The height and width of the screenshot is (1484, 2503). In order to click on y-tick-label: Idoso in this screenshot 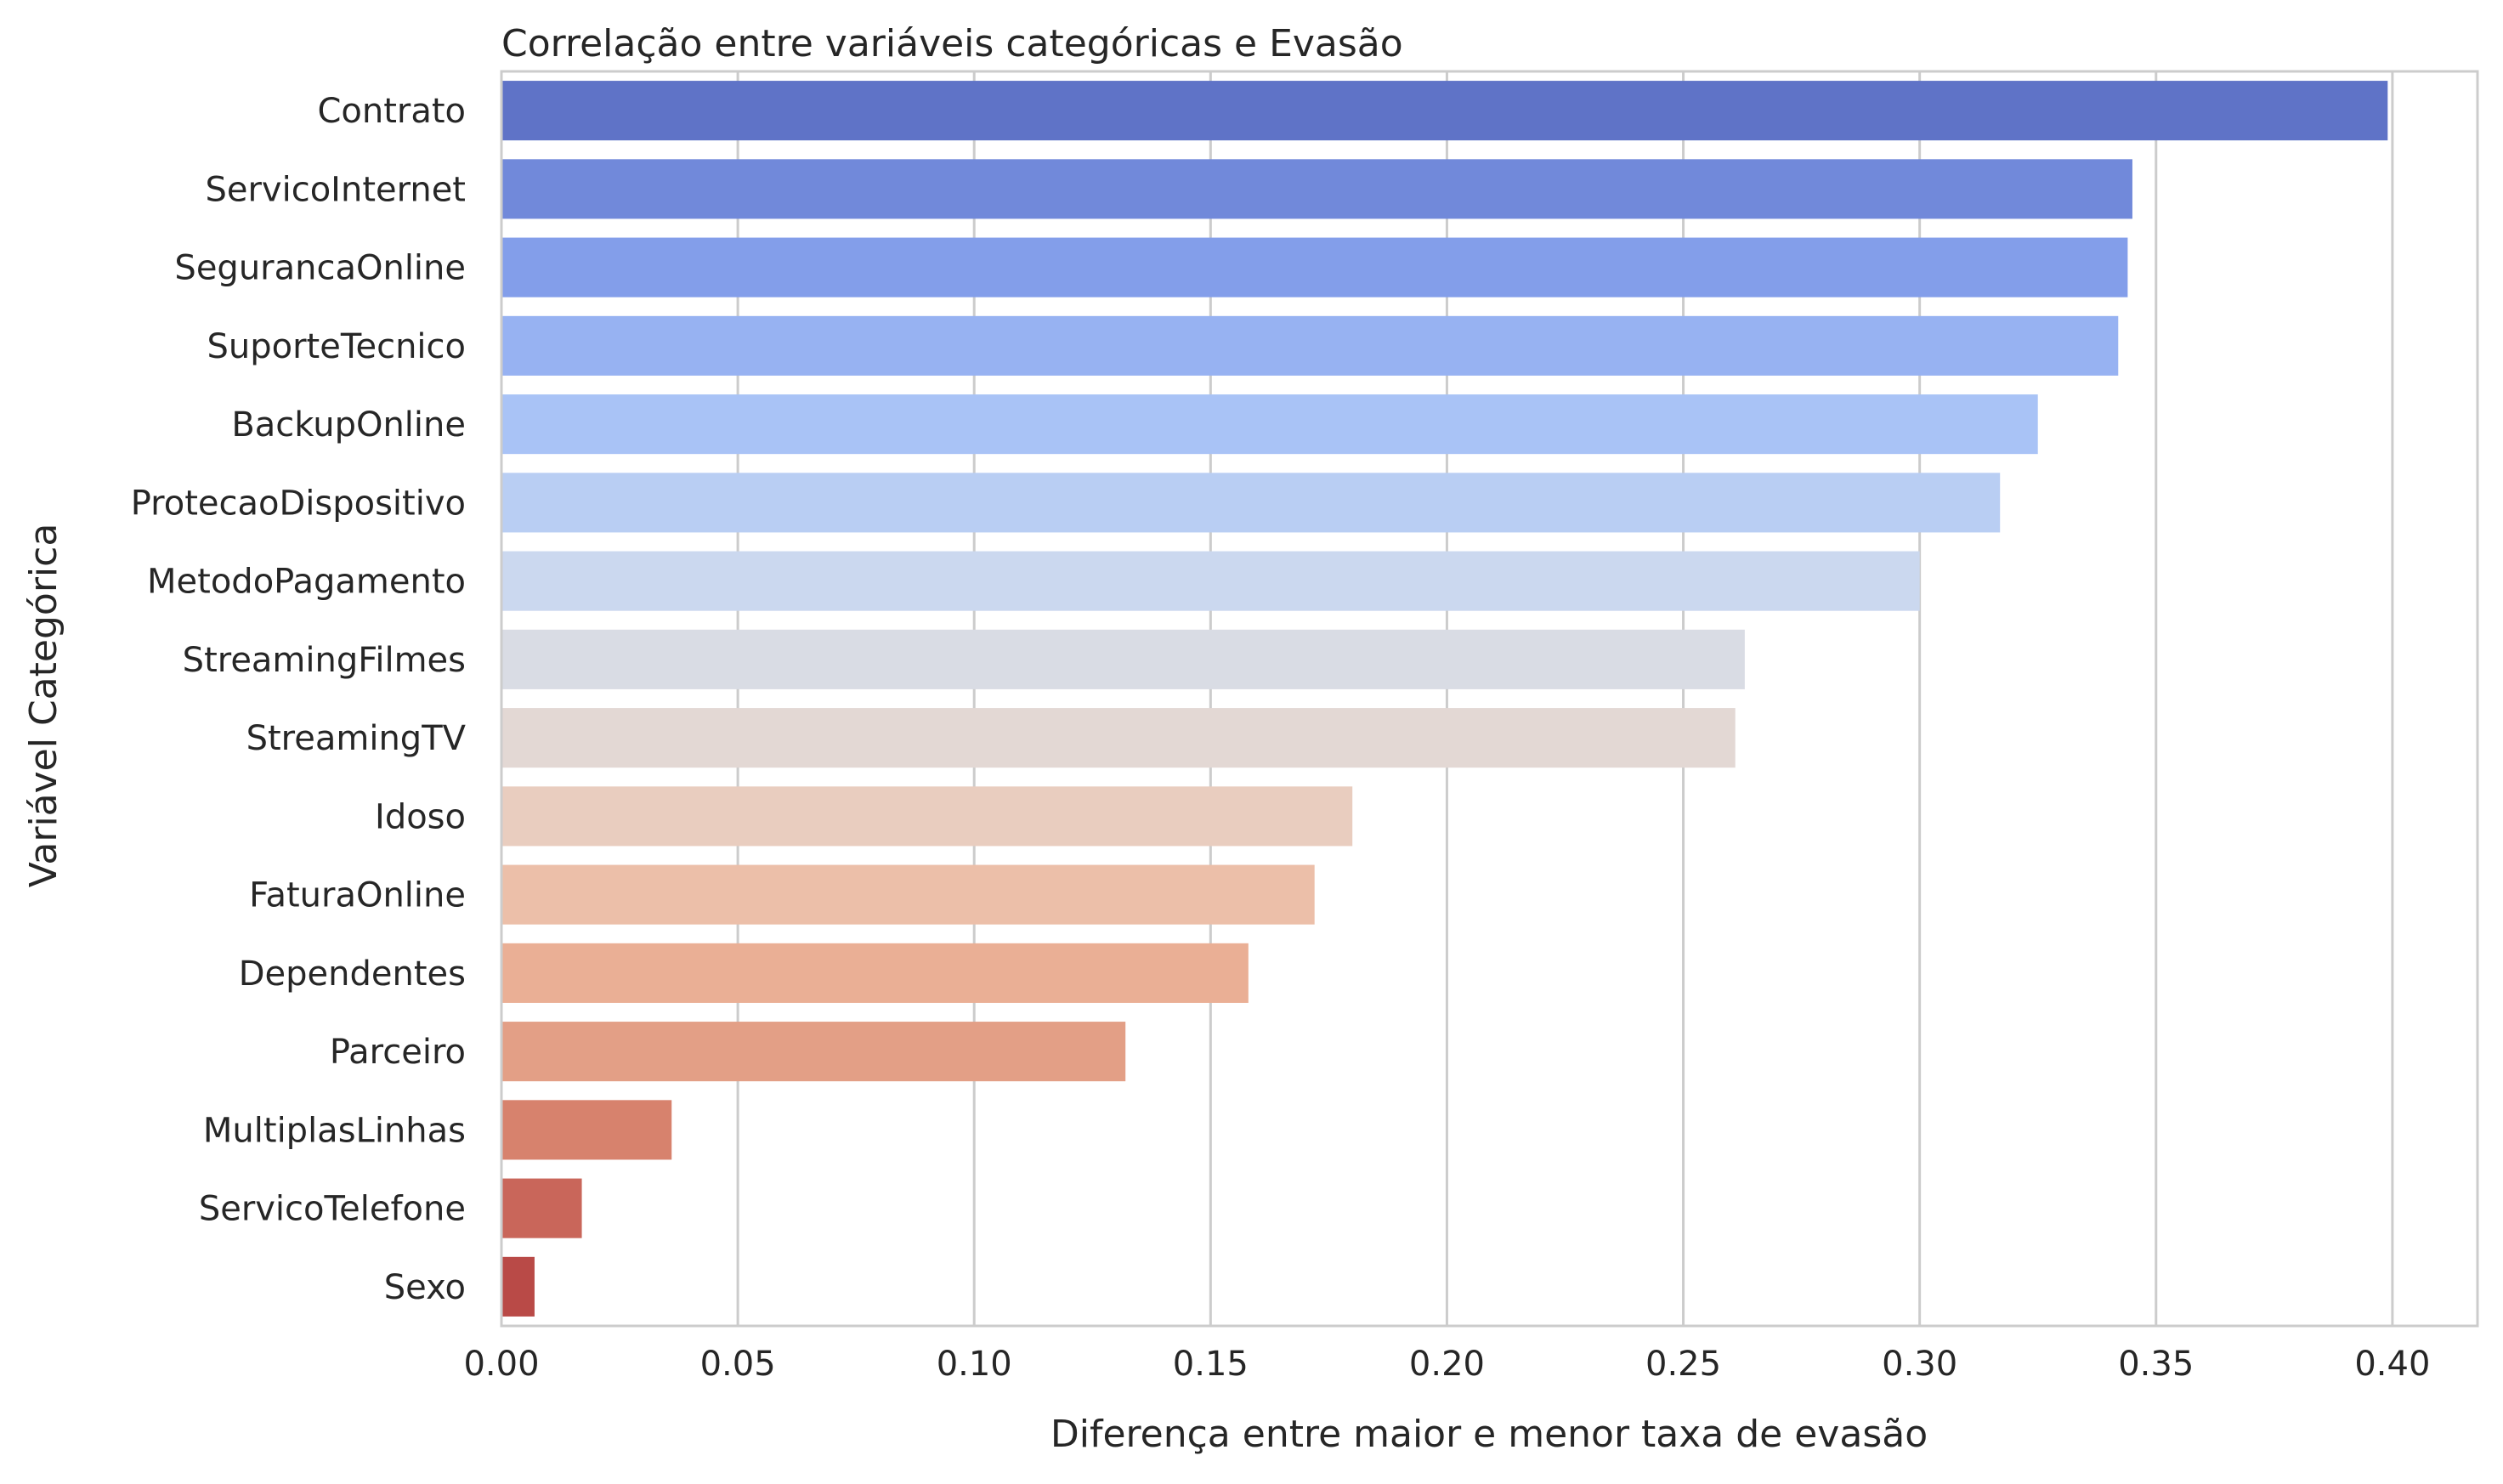, I will do `click(421, 816)`.